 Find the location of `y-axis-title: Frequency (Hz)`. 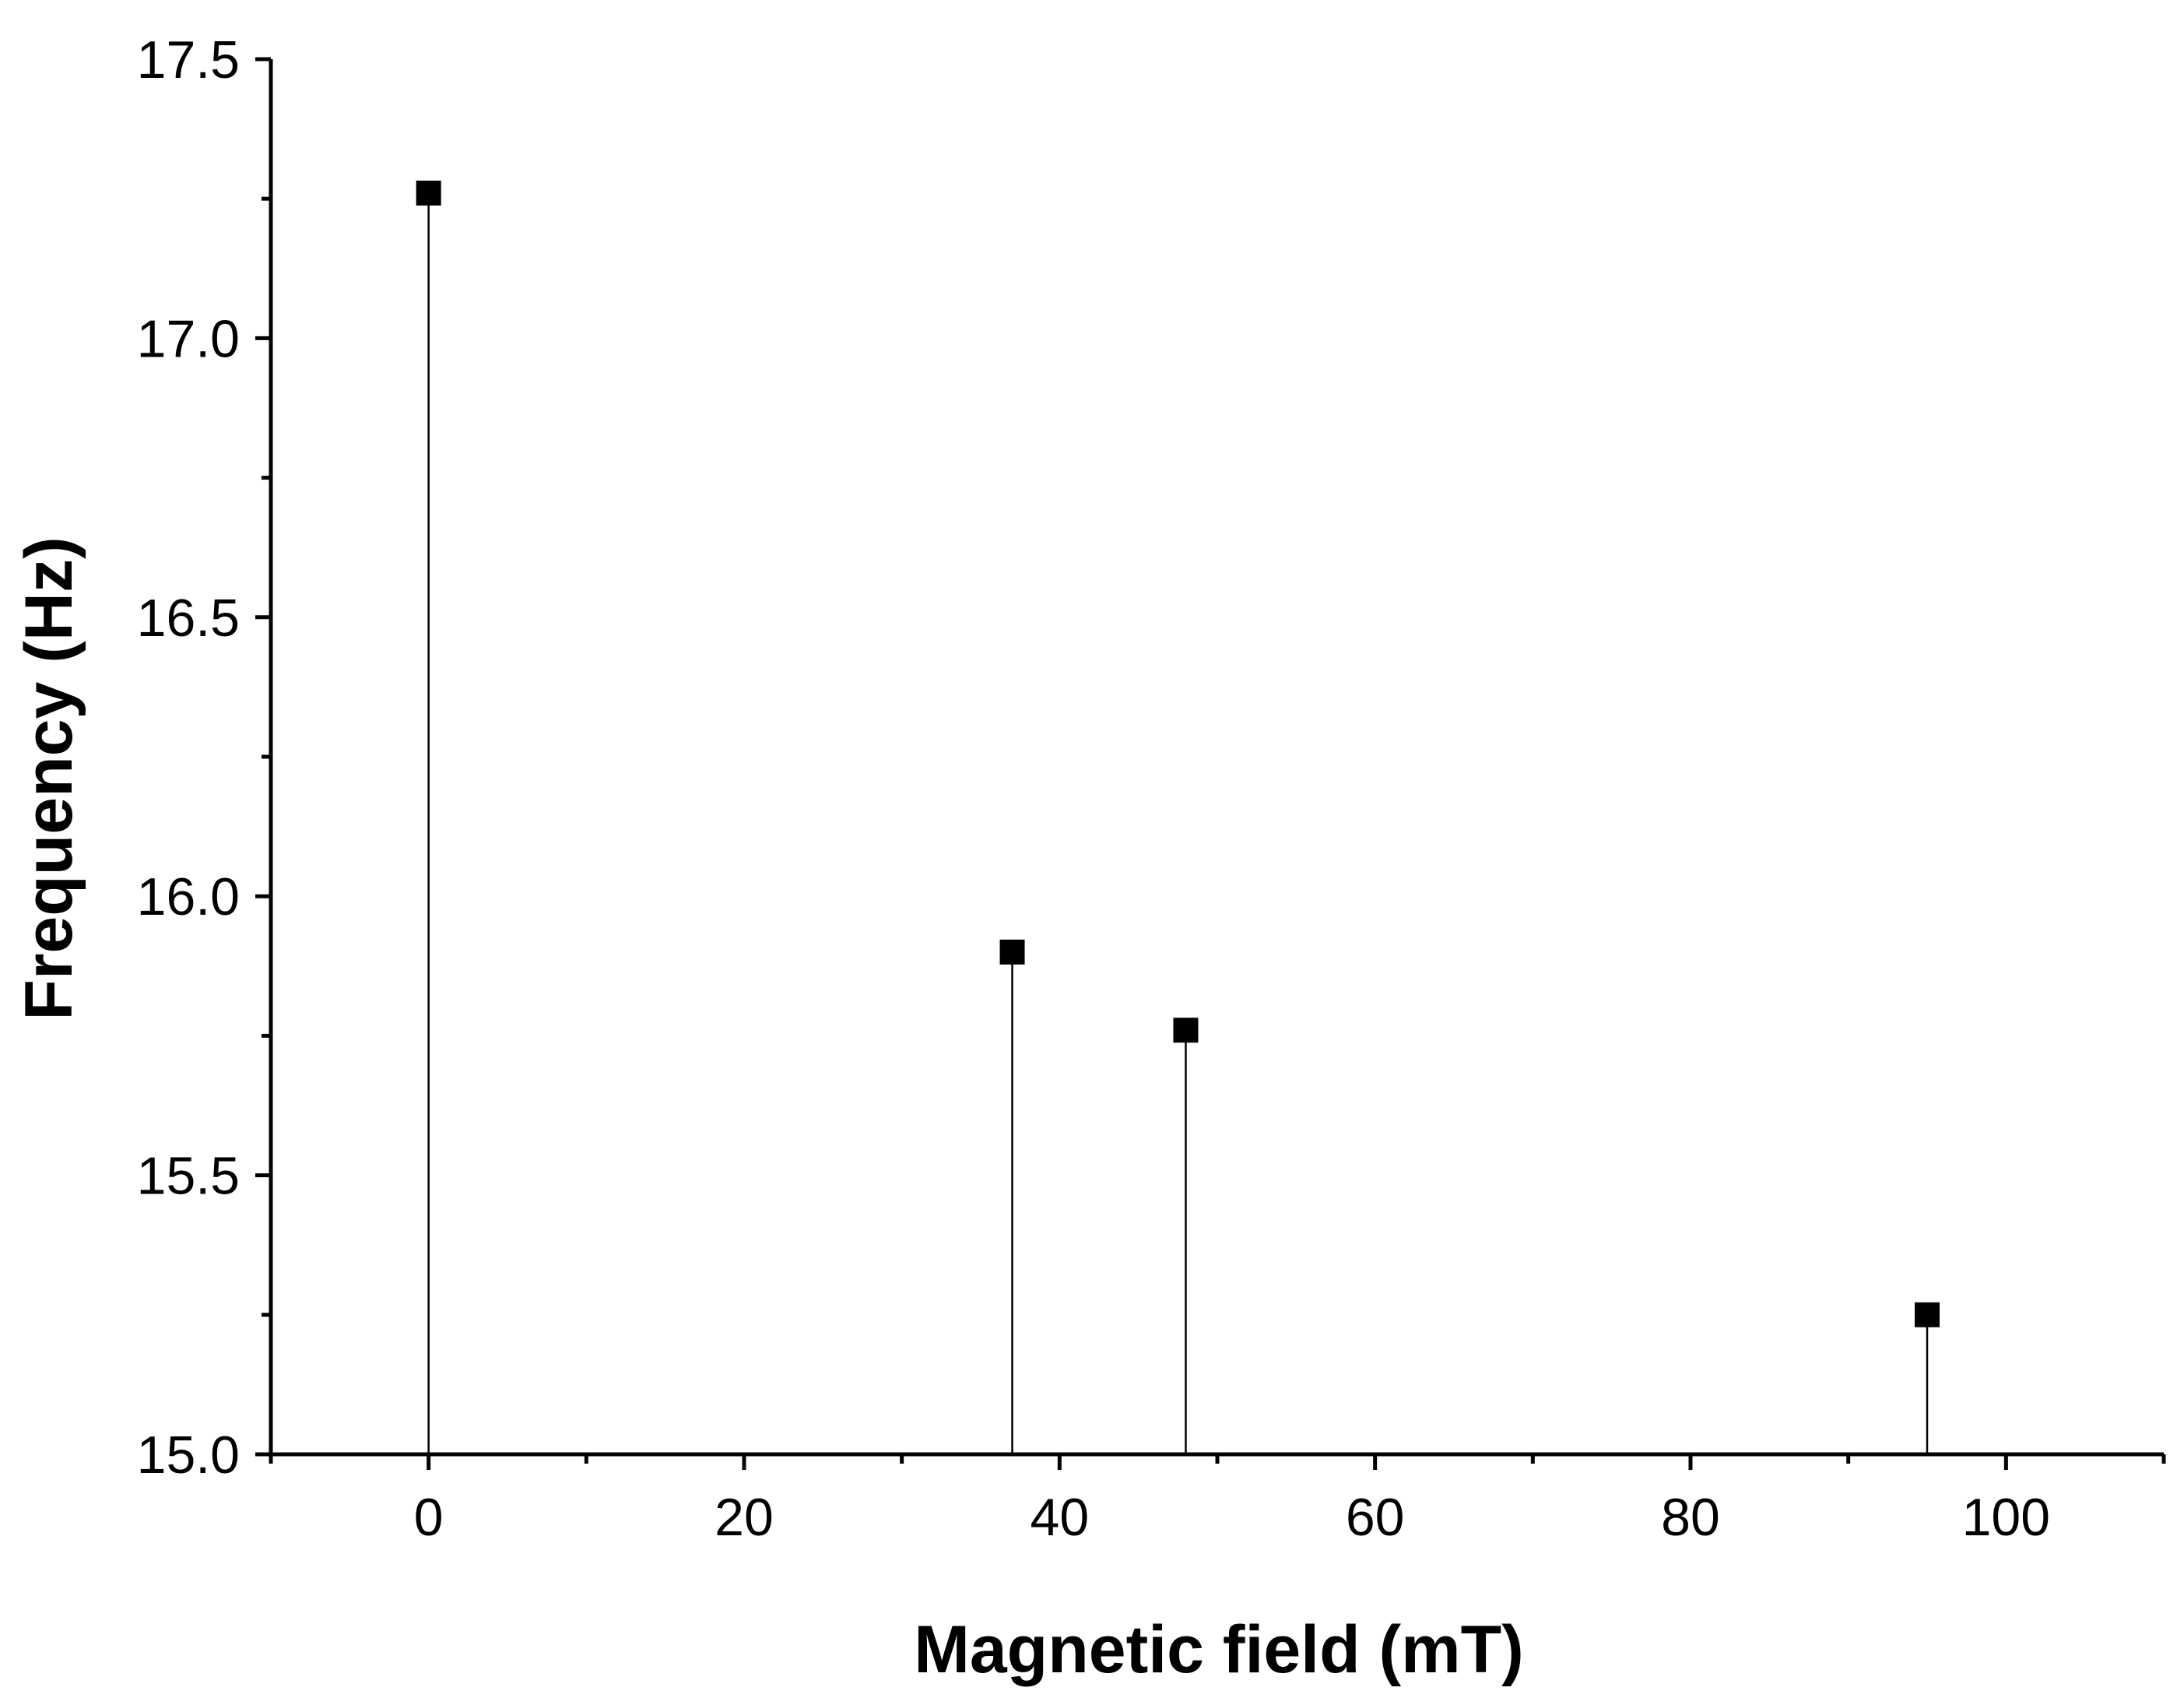

y-axis-title: Frequency (Hz) is located at coordinates (49, 778).